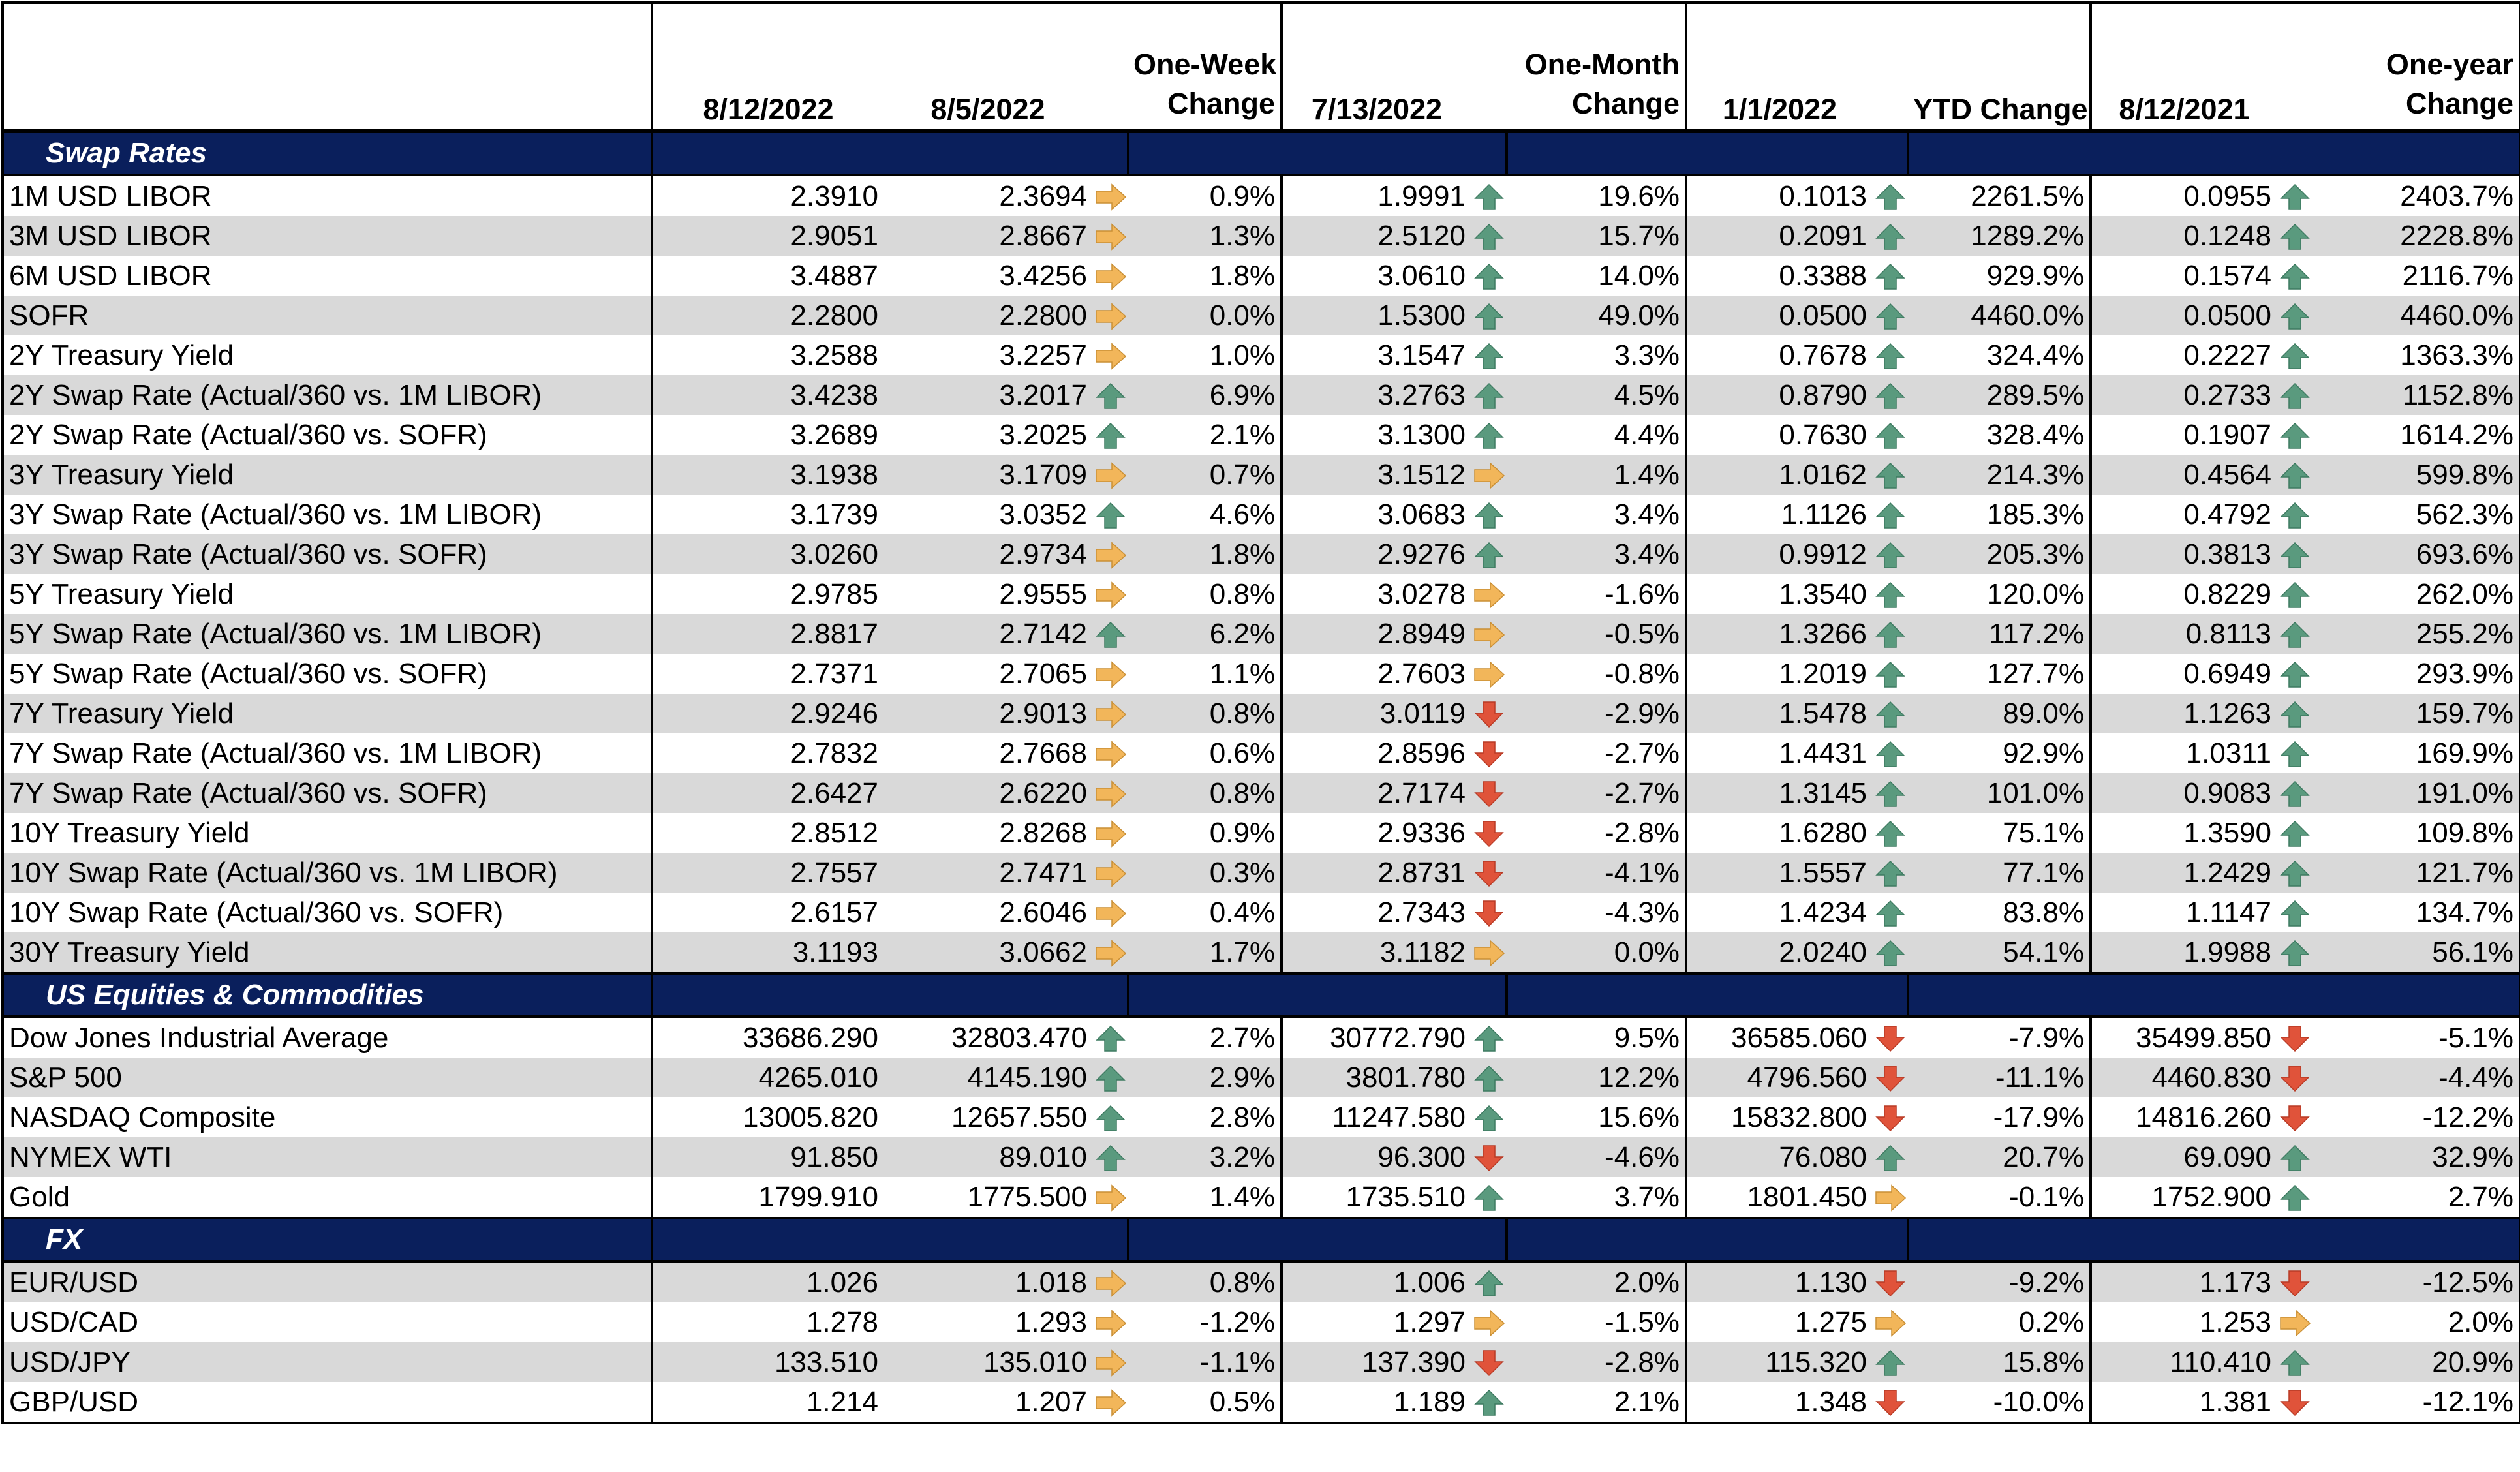  Describe the element at coordinates (1778, 475) in the screenshot. I see `value-ytd-start: 1.0162` at that location.